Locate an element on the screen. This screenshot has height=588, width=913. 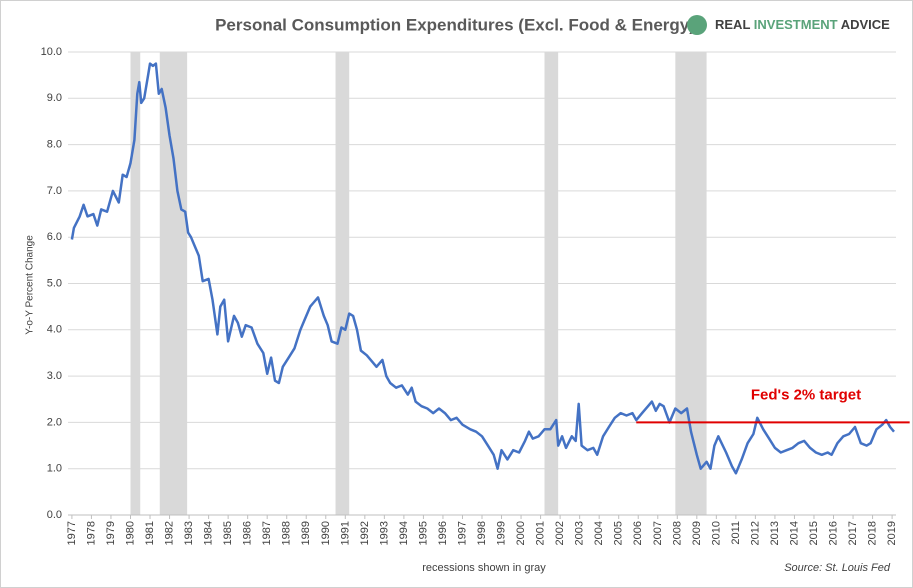
y-tick-label: 9.0 is located at coordinates (54, 98).